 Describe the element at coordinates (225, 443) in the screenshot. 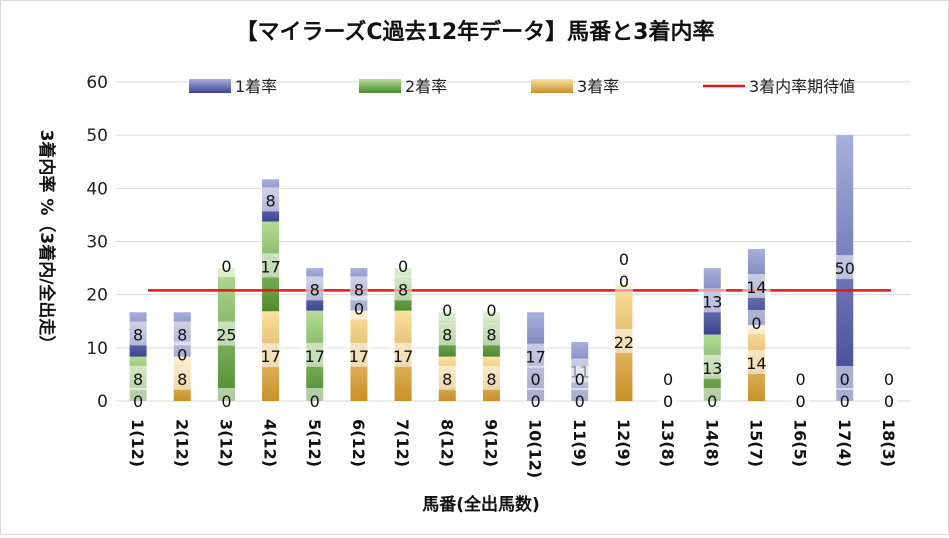

I see `x-tick-label: 3(12)` at that location.